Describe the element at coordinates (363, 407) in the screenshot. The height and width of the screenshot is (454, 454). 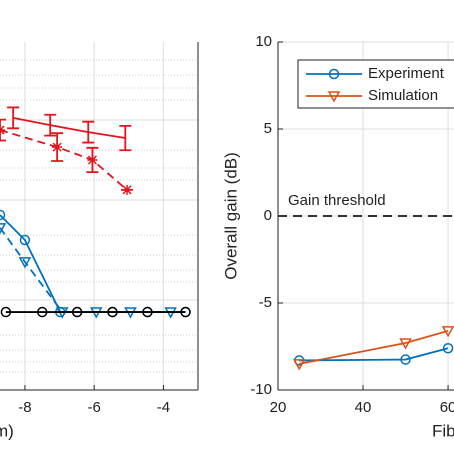
I see `x-tick-label: 40` at that location.